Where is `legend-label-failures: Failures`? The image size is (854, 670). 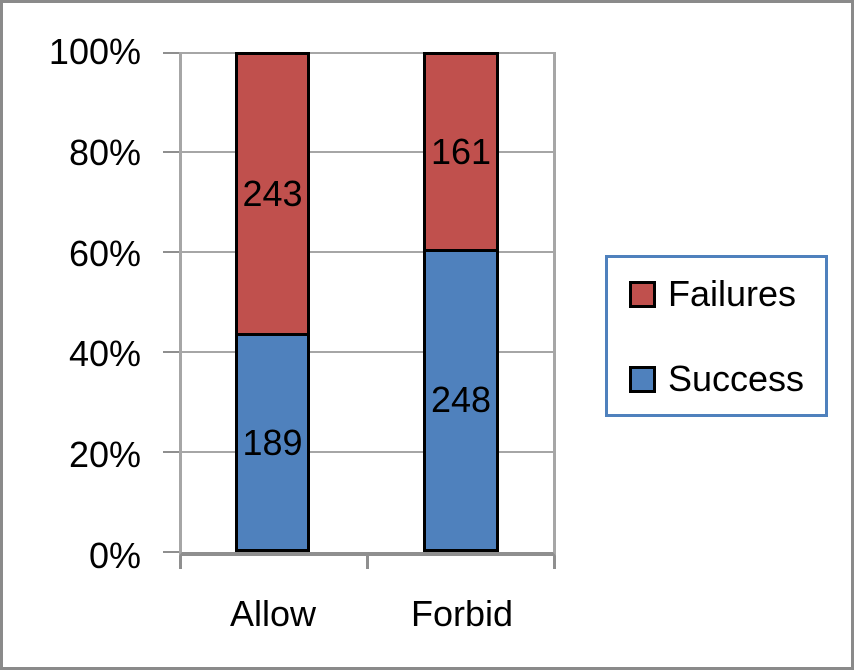
legend-label-failures: Failures is located at coordinates (732, 293).